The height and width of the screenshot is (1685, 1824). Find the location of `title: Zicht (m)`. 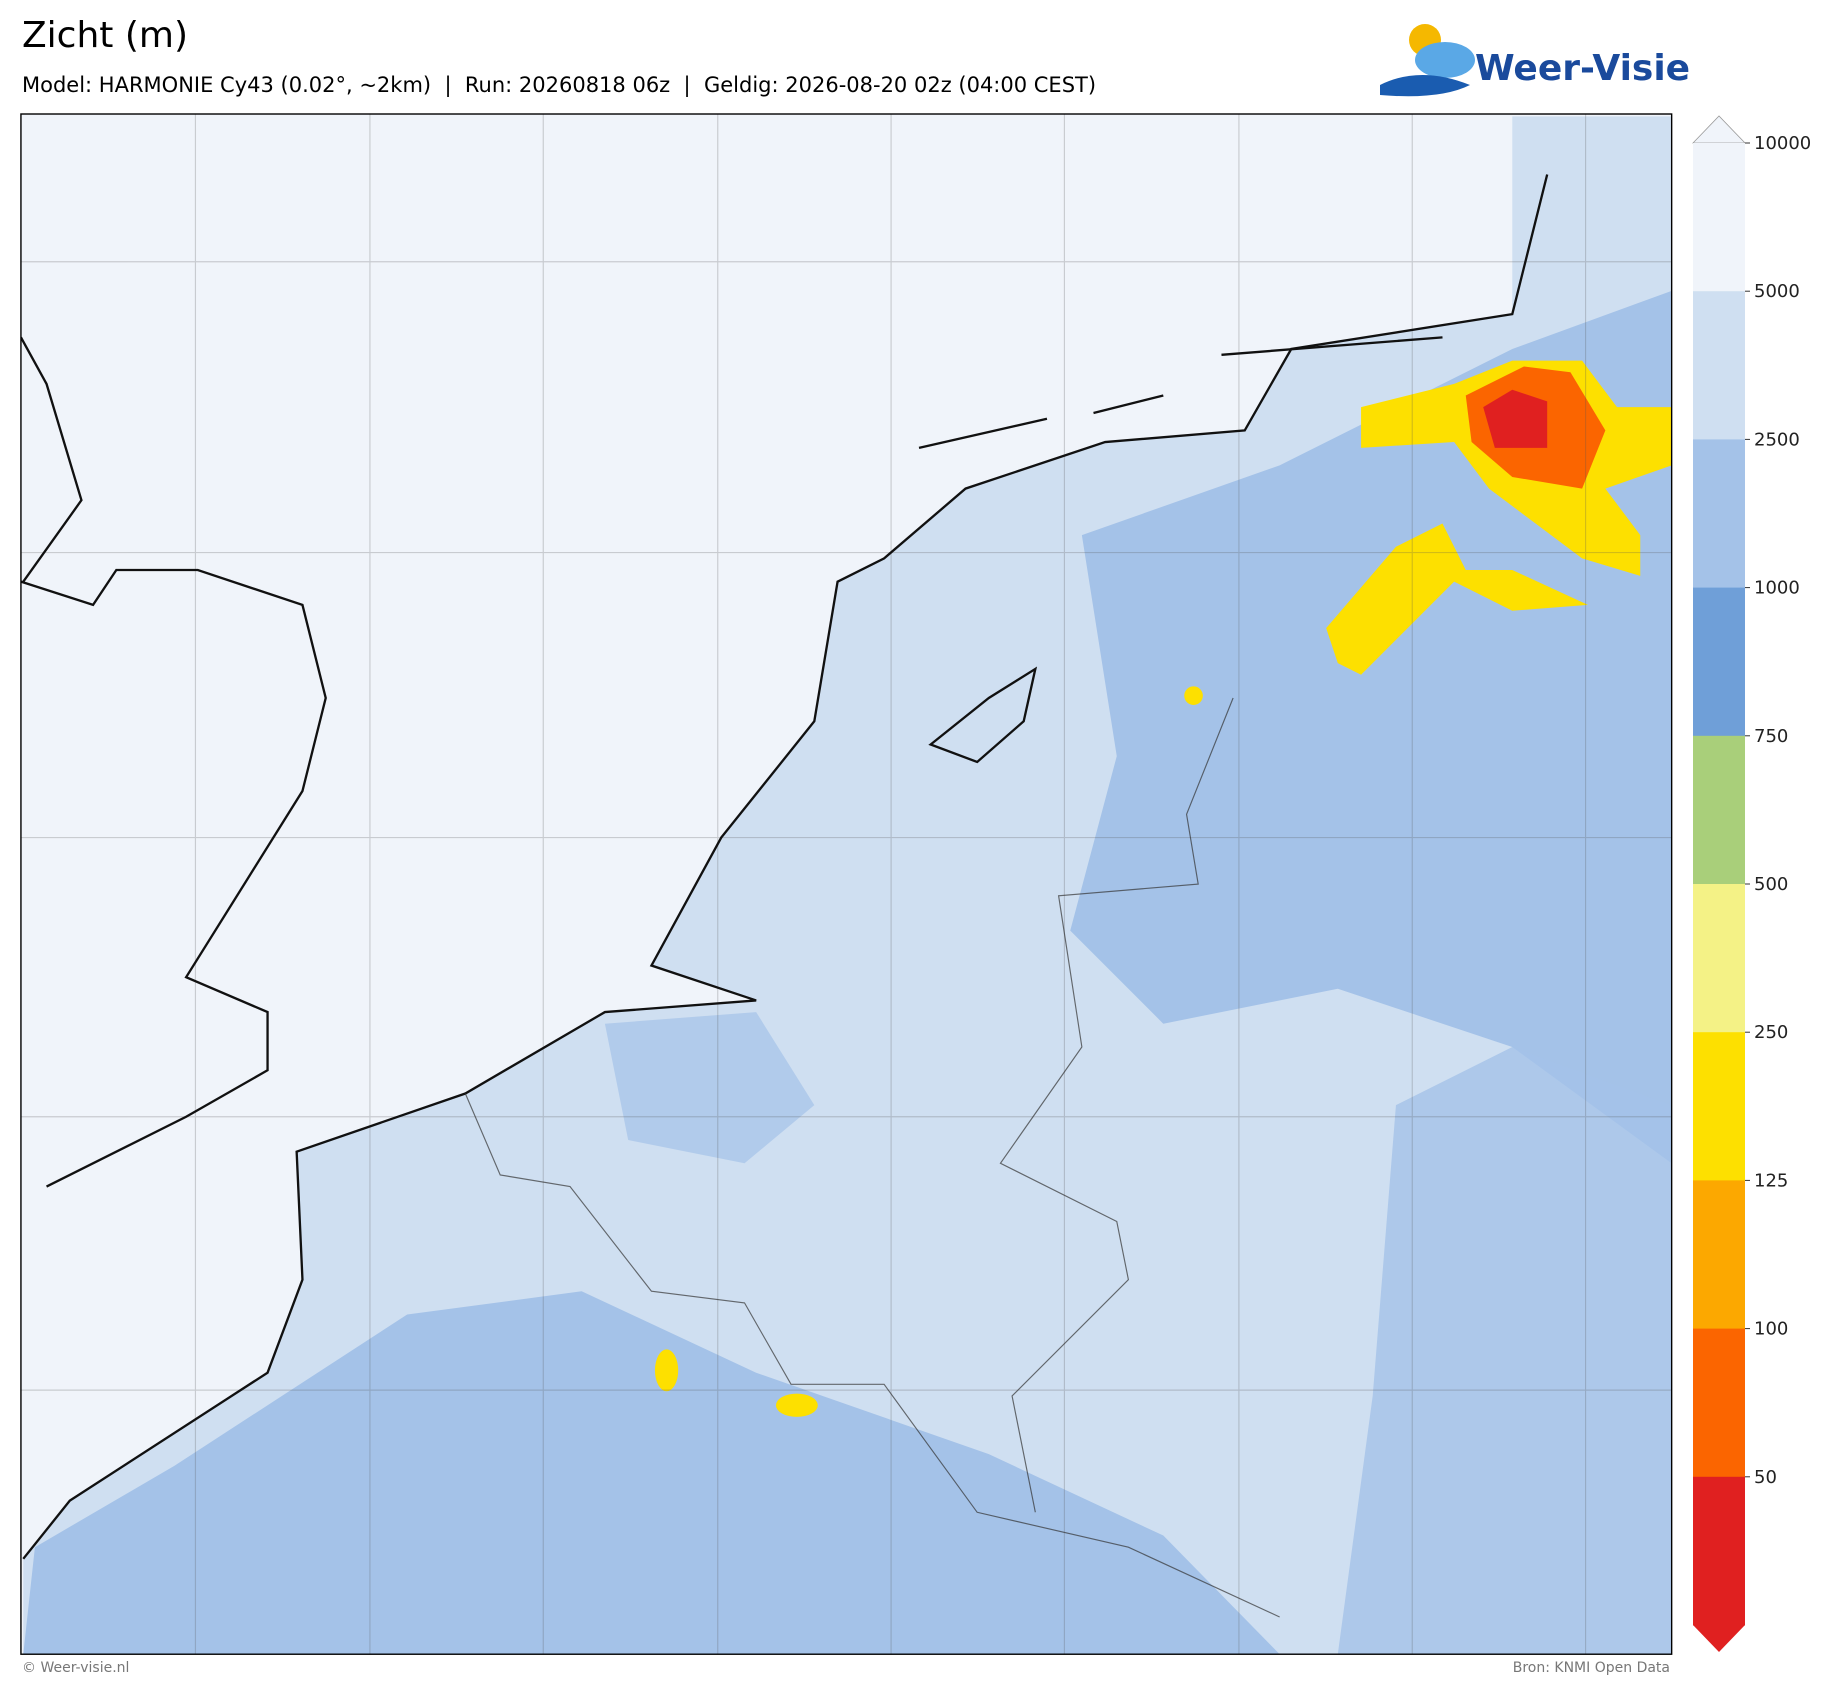

title: Zicht (m) is located at coordinates (105, 35).